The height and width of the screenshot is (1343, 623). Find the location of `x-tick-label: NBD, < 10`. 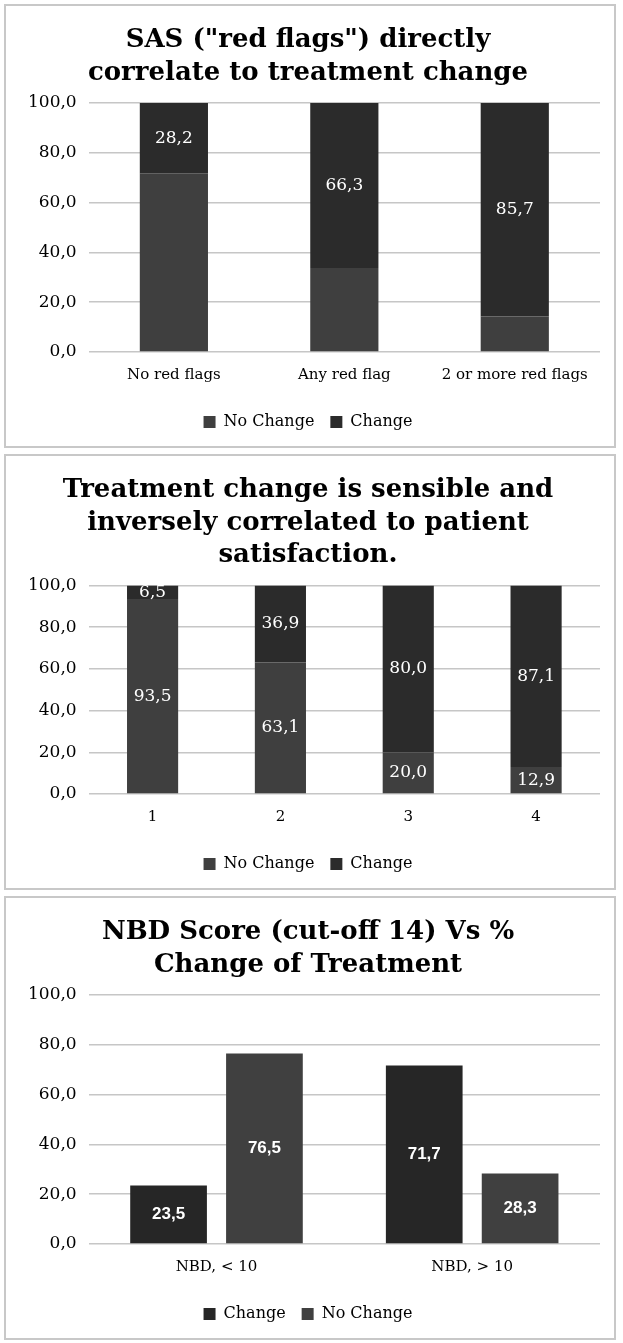

x-tick-label: NBD, < 10 is located at coordinates (216, 1265).